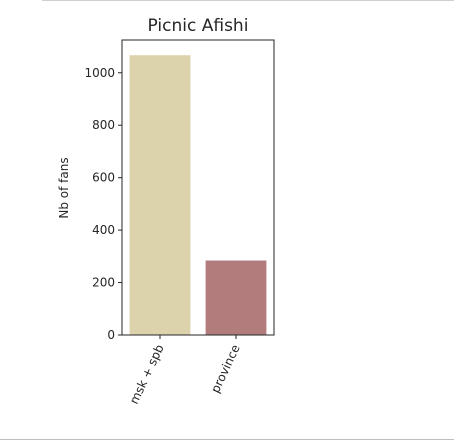 The height and width of the screenshot is (442, 454). Describe the element at coordinates (236, 297) in the screenshot. I see `bar-province` at that location.